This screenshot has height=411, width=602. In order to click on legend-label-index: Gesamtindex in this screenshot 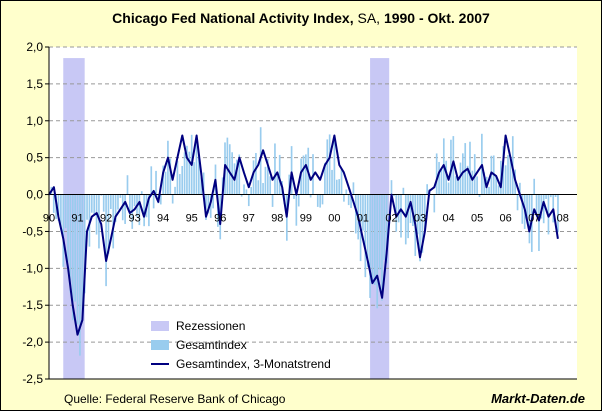, I will do `click(211, 345)`.